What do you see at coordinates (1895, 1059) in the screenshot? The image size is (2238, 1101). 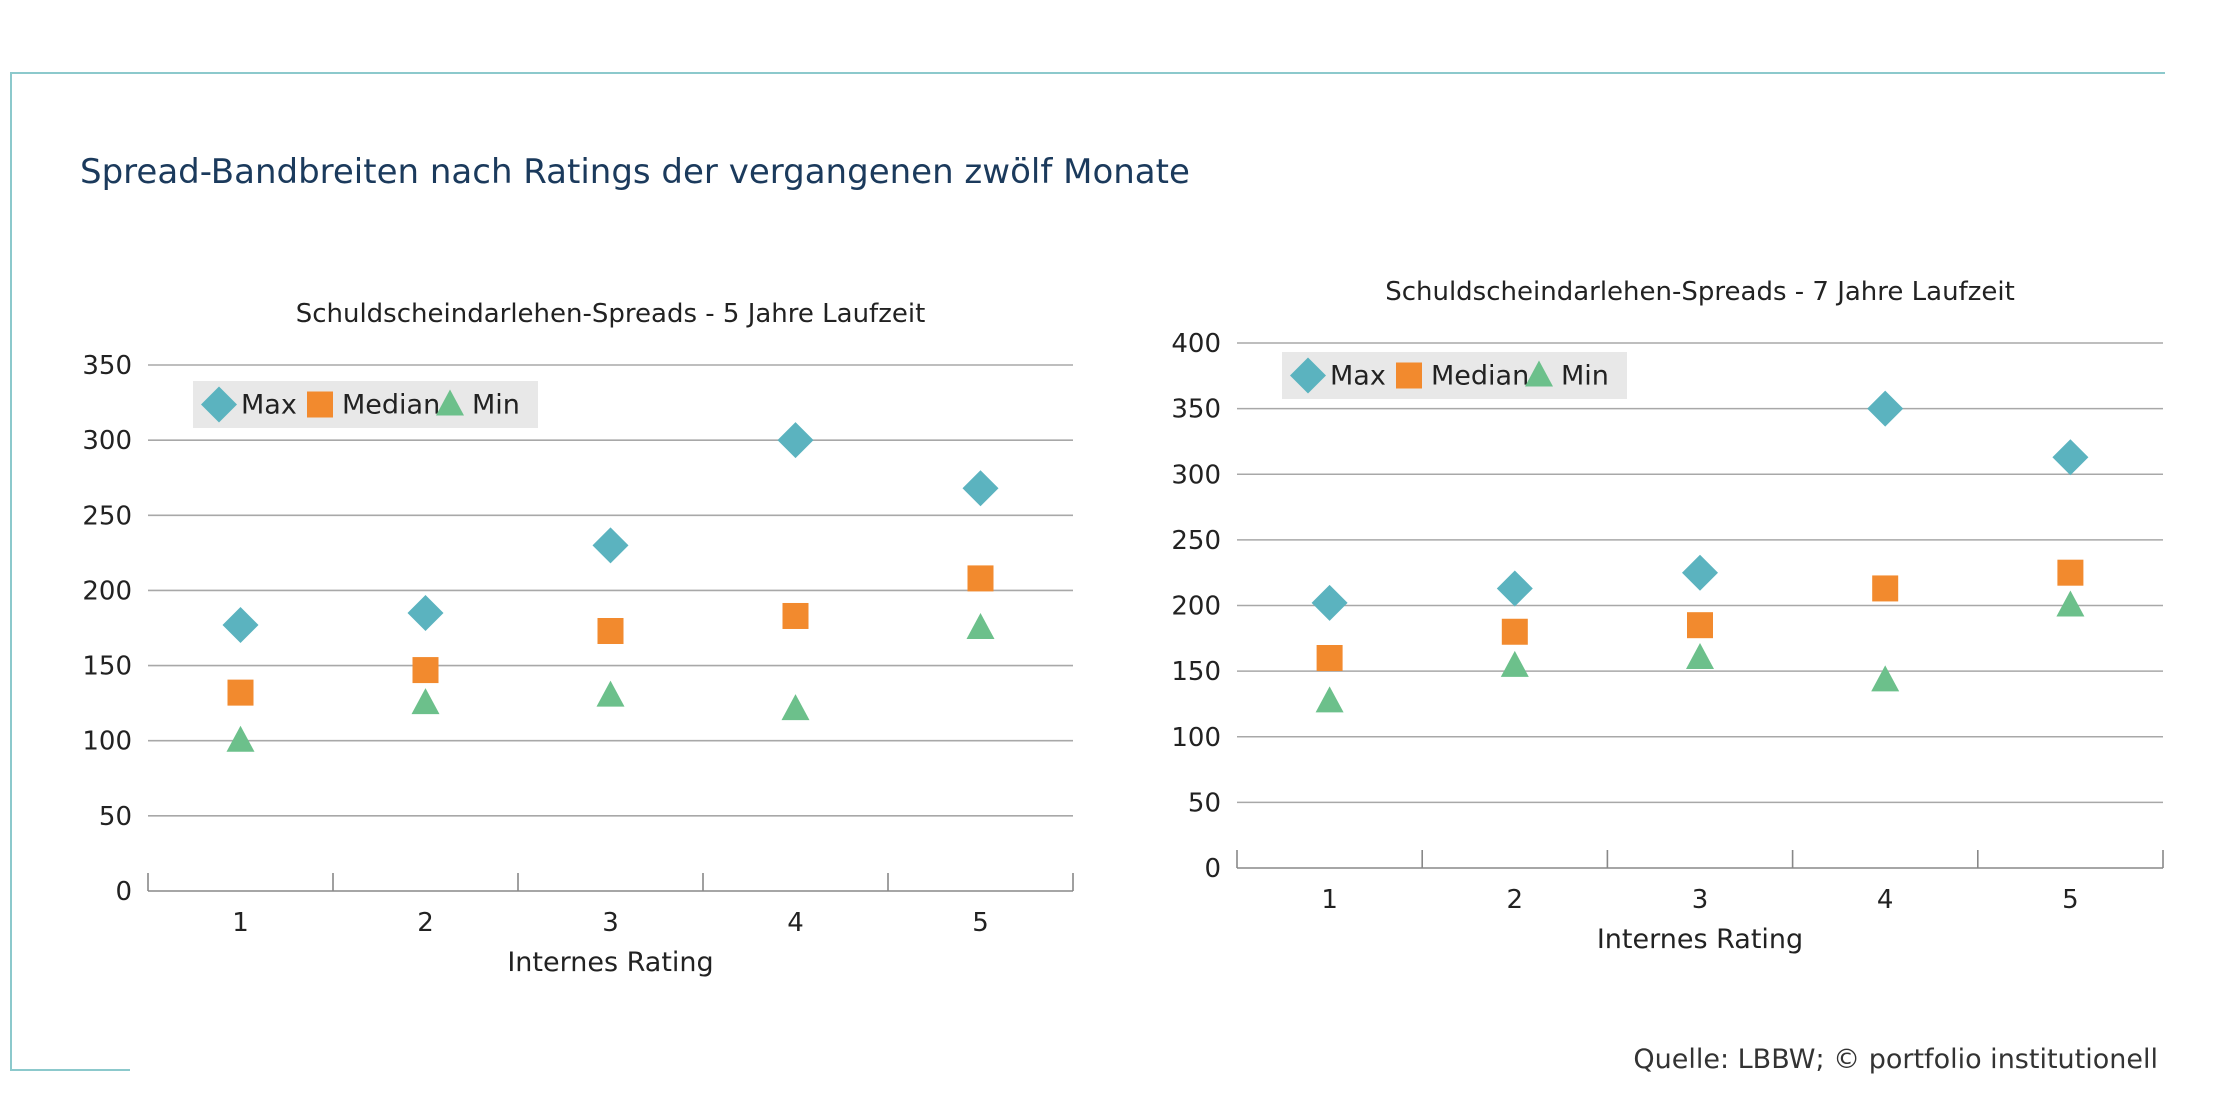 I see `source-note: Quelle: LBBW; © portfolio institutionell` at bounding box center [1895, 1059].